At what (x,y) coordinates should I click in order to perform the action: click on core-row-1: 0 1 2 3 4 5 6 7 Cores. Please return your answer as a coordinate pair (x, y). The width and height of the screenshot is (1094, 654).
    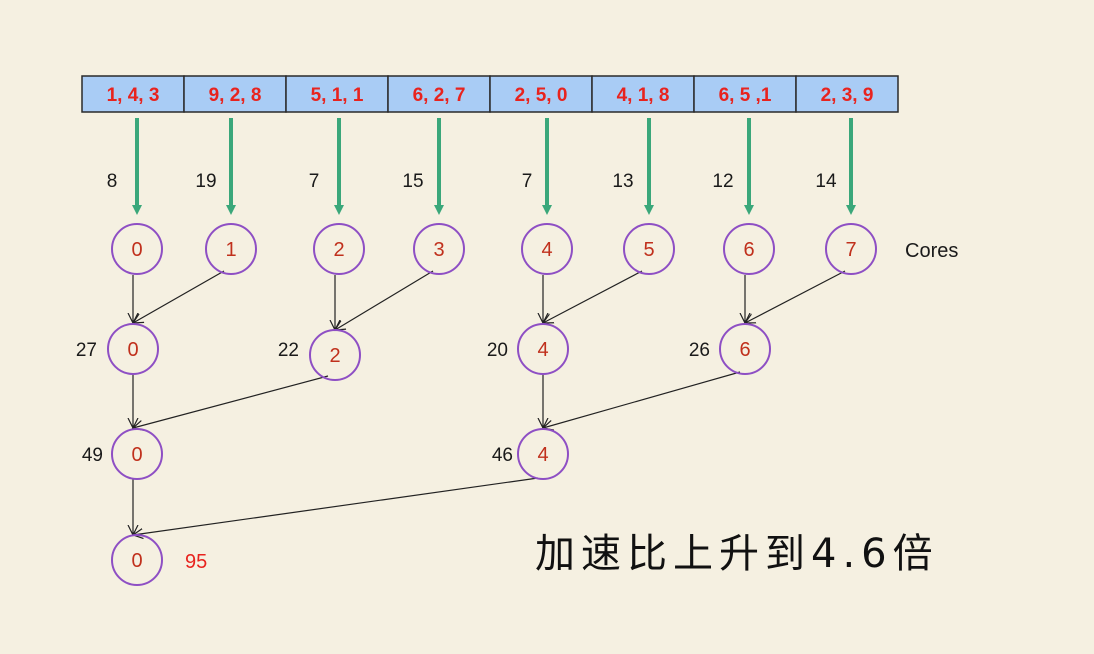
    Looking at the image, I should click on (534, 249).